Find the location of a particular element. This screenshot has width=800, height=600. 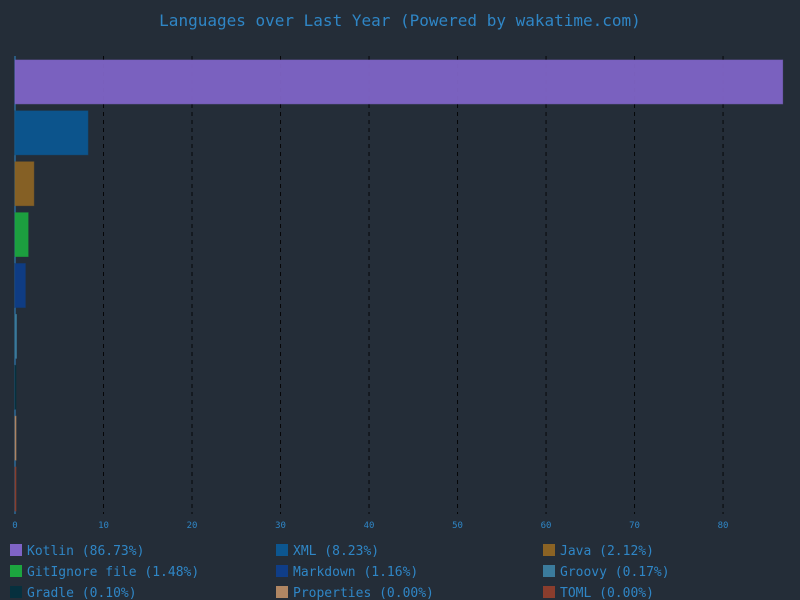

legend-item-groovy: Groovy (0.17%) is located at coordinates (606, 572).